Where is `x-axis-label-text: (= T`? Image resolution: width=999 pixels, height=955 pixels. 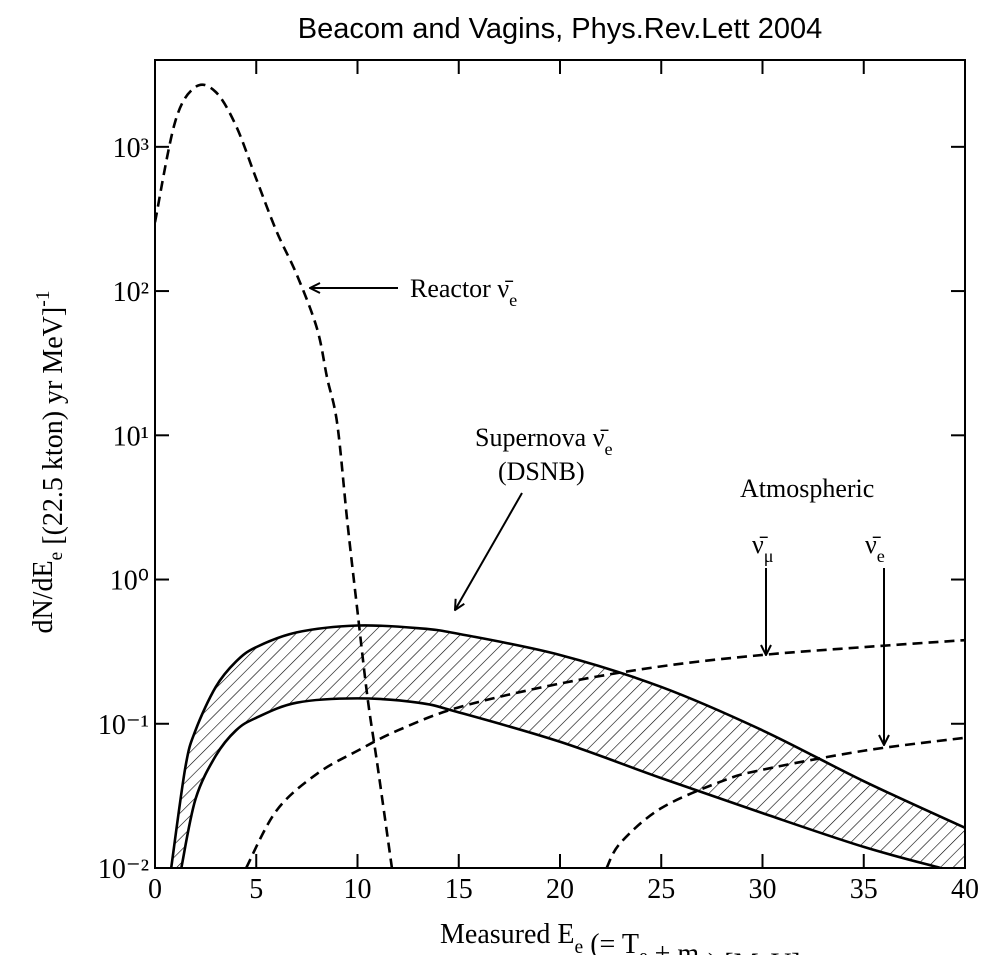
x-axis-label-text: (= T is located at coordinates (611, 942).